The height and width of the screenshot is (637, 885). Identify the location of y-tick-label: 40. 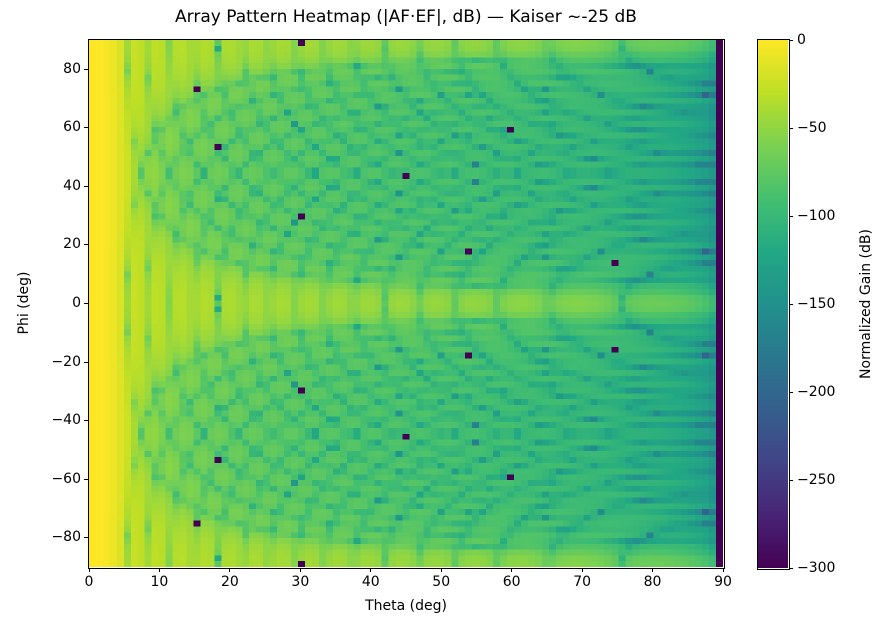
(72, 185).